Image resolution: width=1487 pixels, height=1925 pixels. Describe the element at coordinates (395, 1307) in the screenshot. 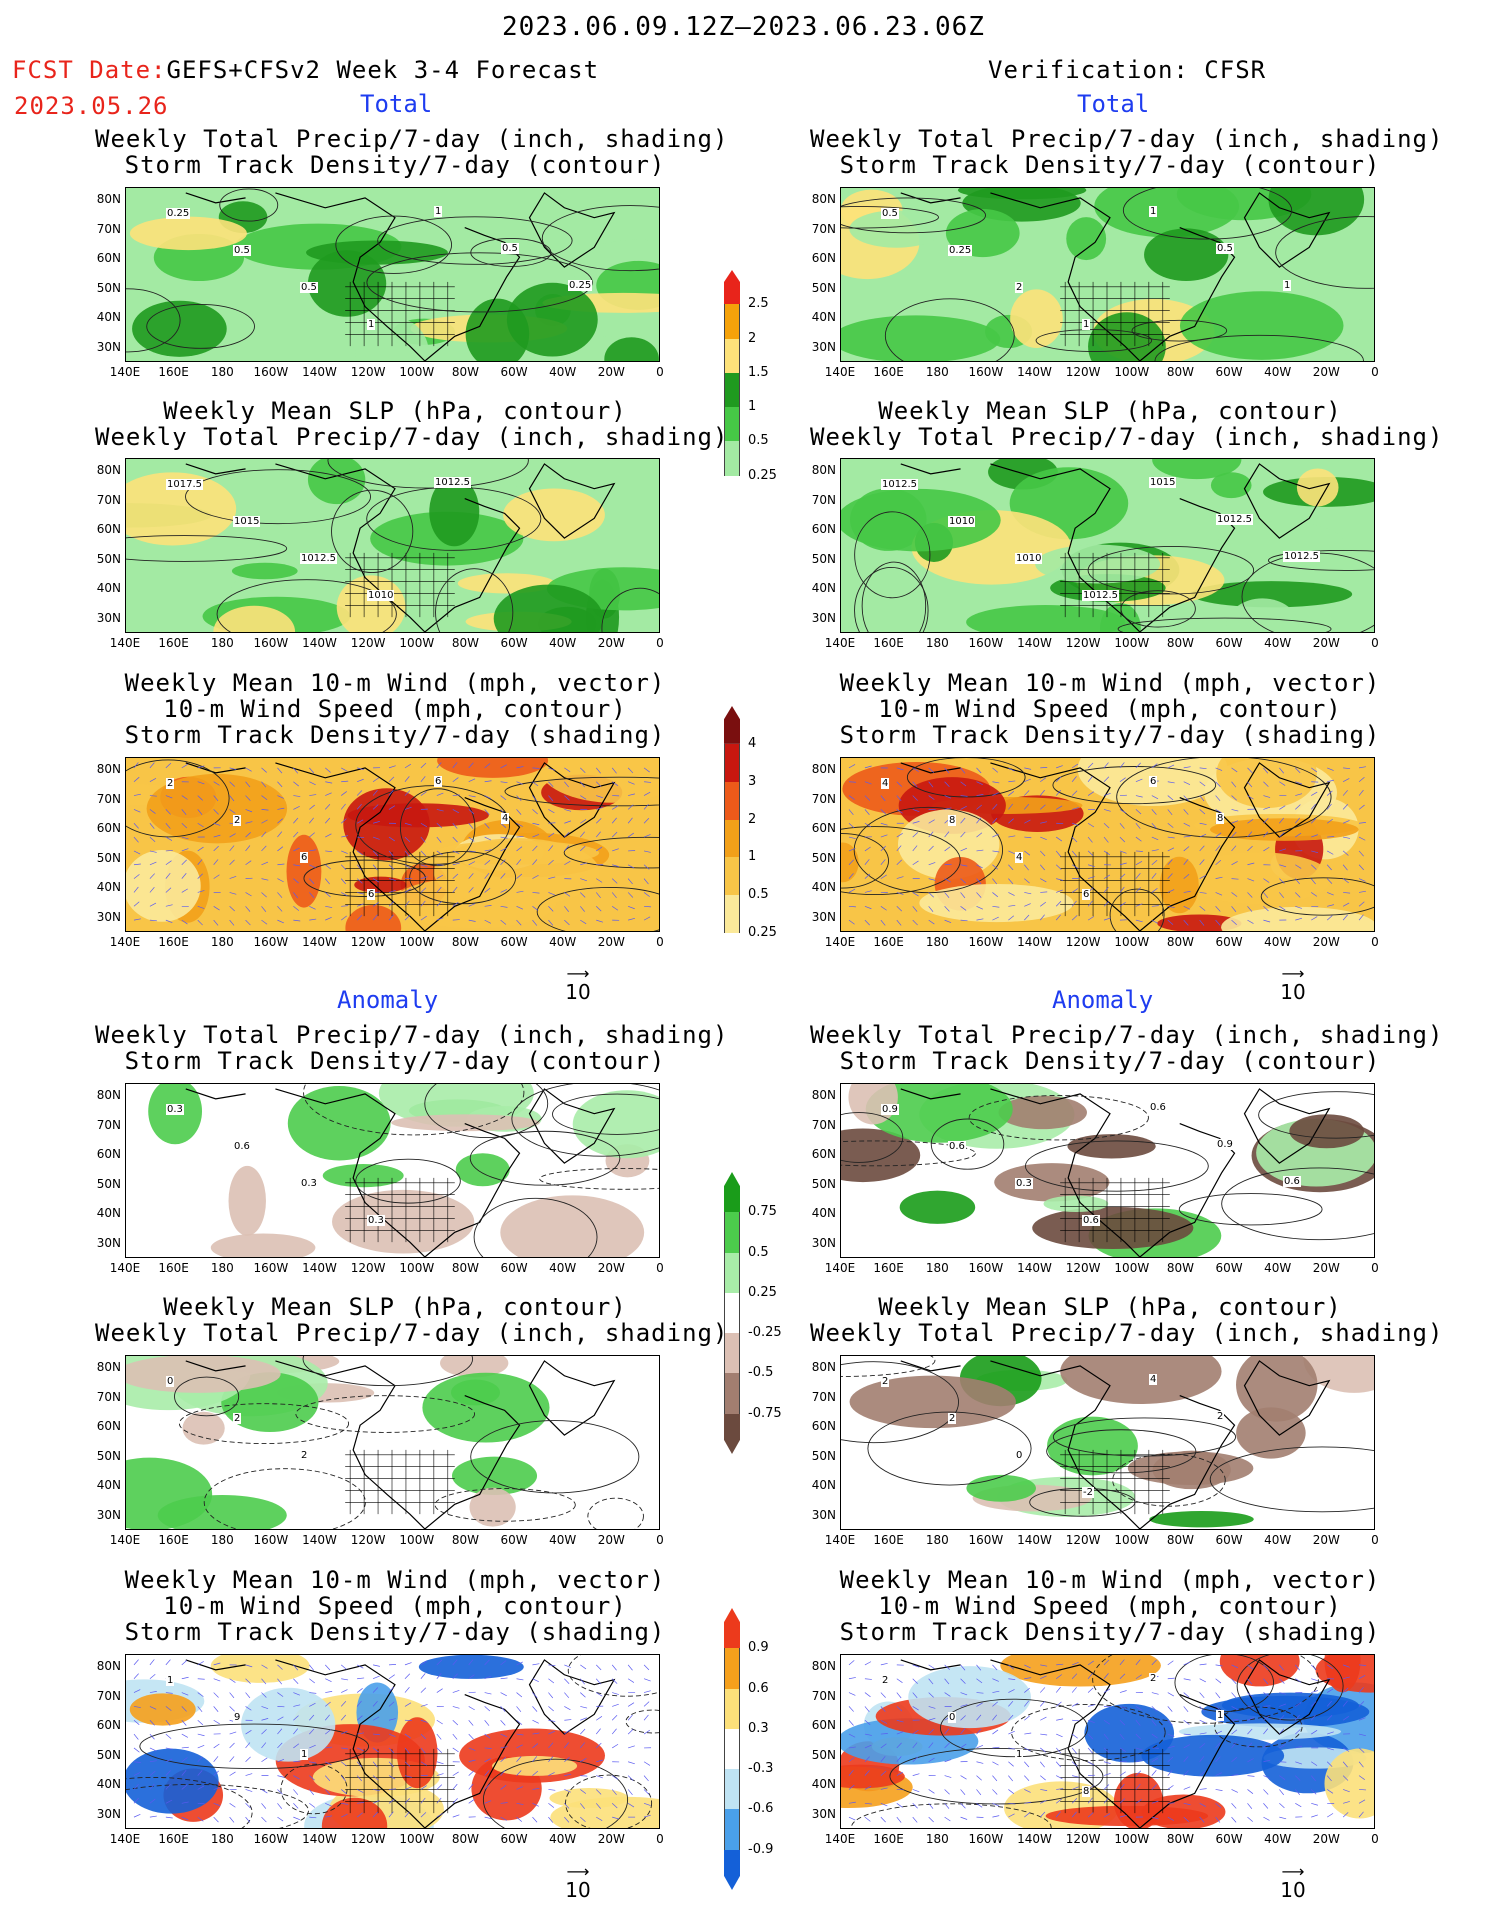

I see `panel-9-title-line-1: Weekly Mean SLP (hPa, contour)` at that location.